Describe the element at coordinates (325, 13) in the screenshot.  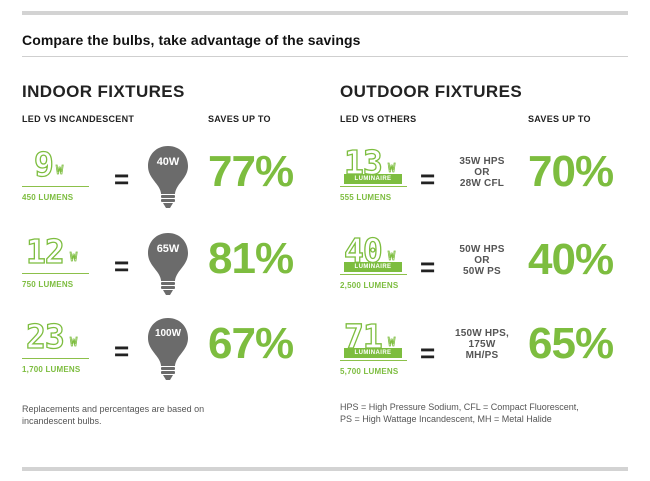
I see `top-rule` at that location.